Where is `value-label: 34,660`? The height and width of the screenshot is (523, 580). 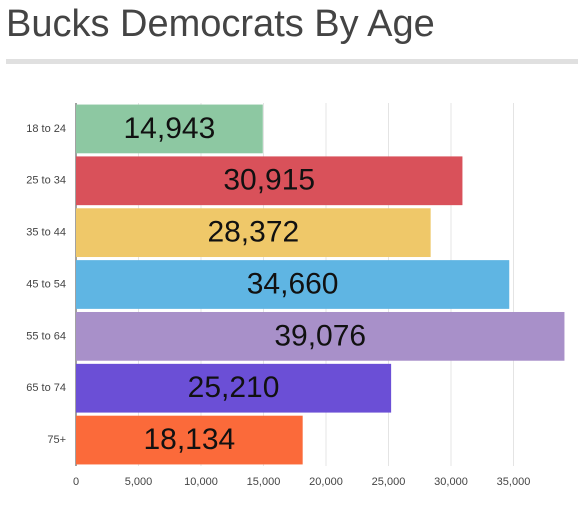
value-label: 34,660 is located at coordinates (293, 283).